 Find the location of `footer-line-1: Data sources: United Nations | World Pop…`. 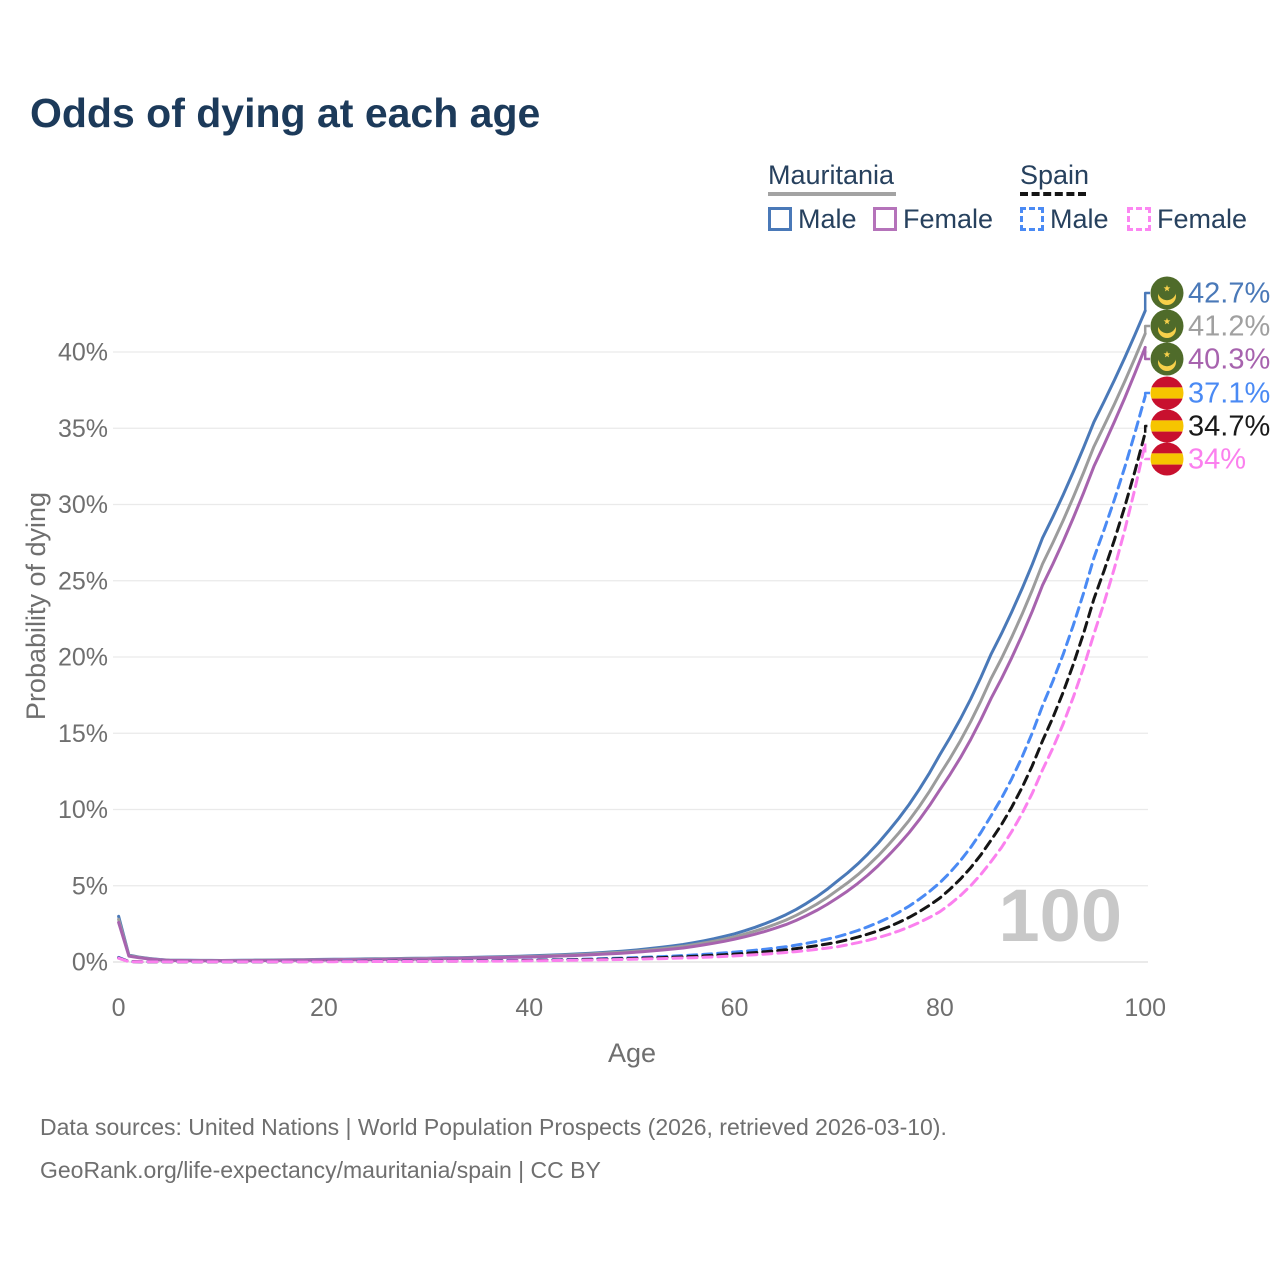

footer-line-1: Data sources: United Nations | World Pop… is located at coordinates (493, 1127).